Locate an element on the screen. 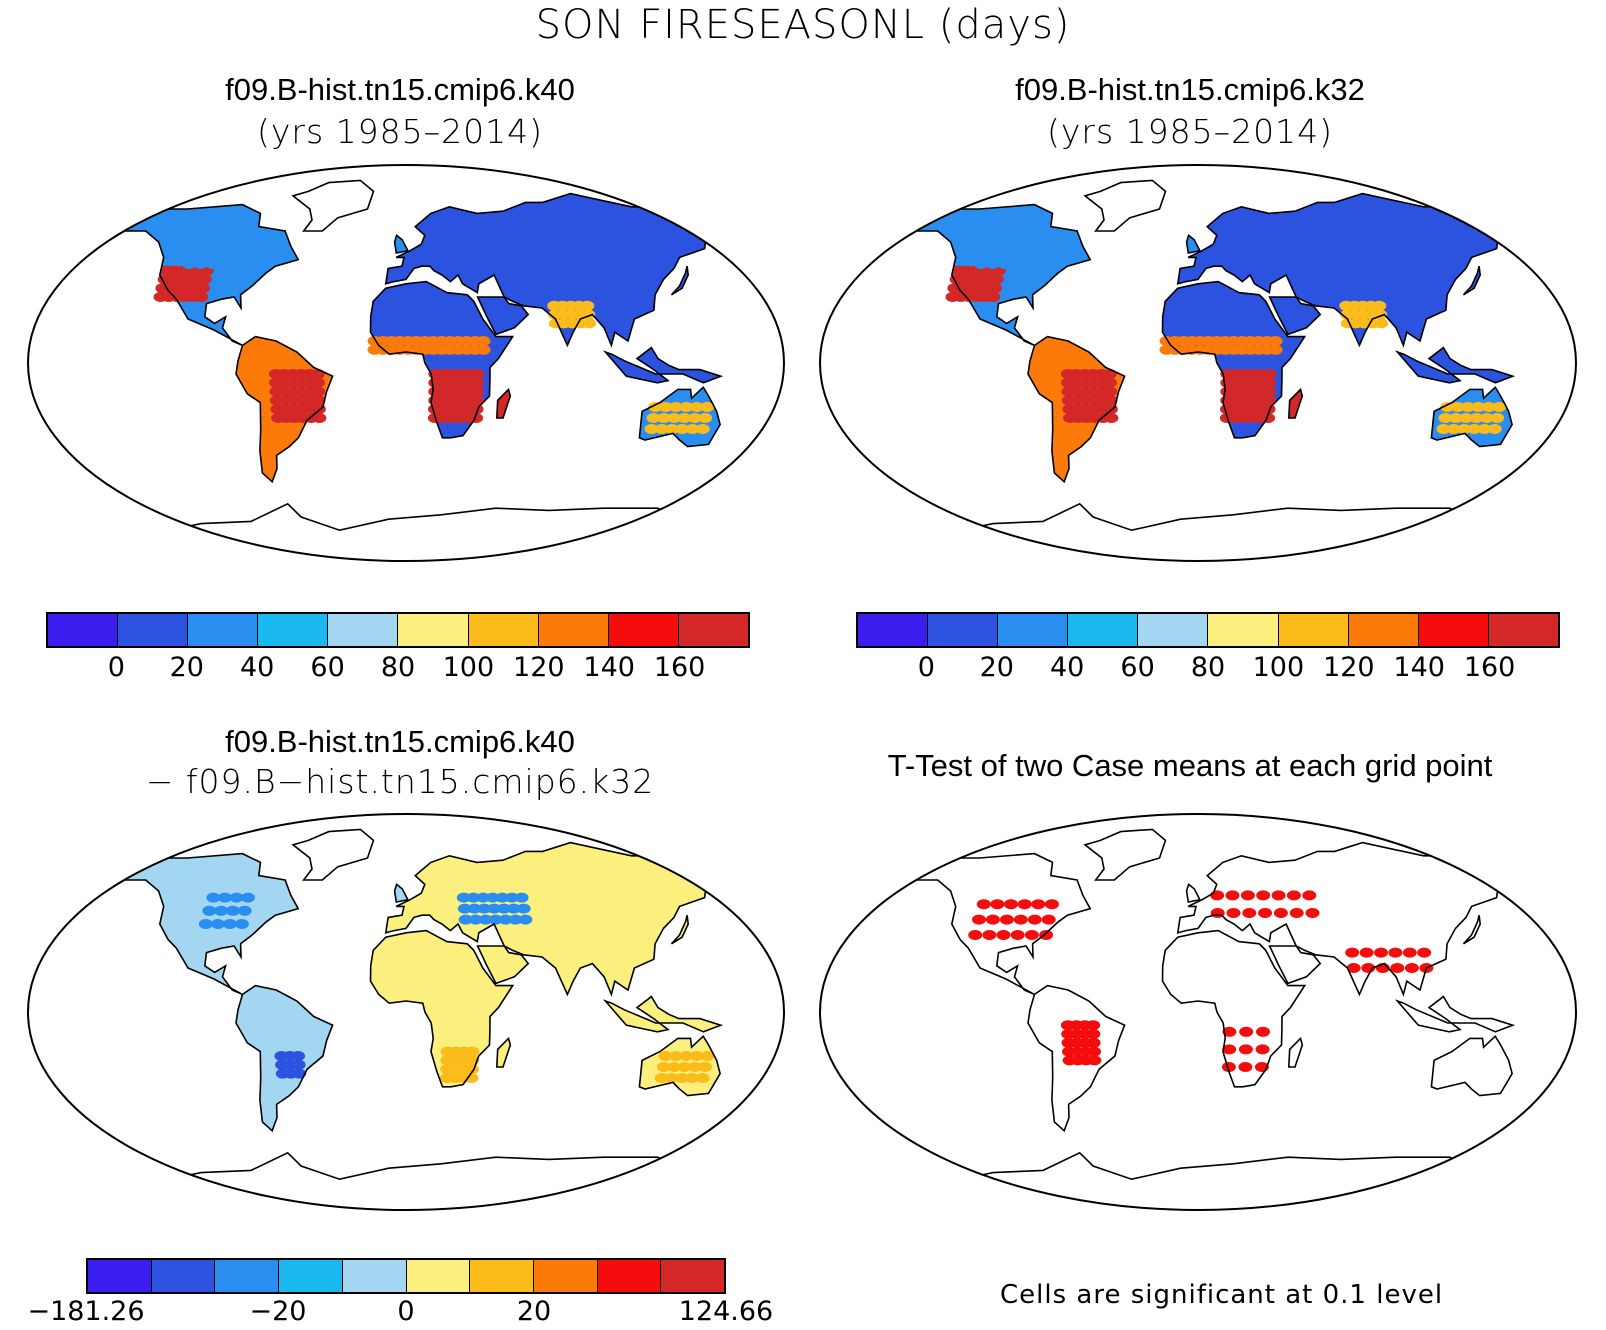 Image resolution: width=1606 pixels, height=1330 pixels. figure-title: SON FIRESEASONL (days) is located at coordinates (803, 25).